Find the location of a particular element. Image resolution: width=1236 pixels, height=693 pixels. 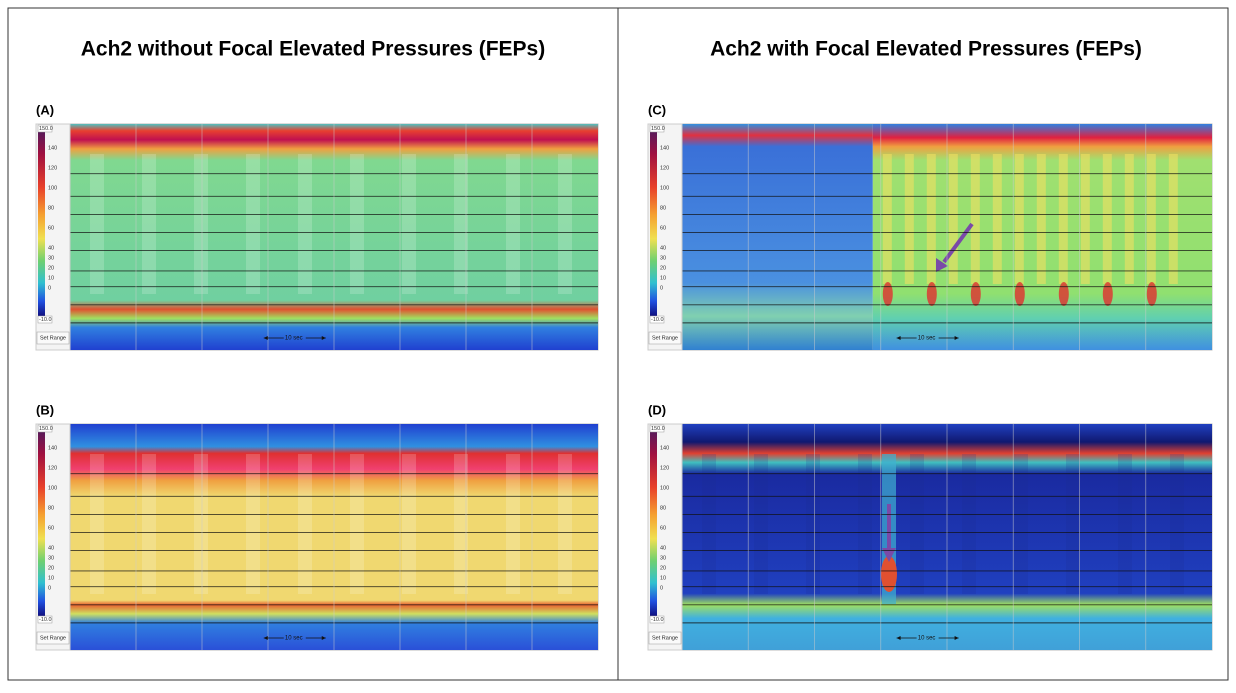

panel-label: (C) is located at coordinates (657, 109).